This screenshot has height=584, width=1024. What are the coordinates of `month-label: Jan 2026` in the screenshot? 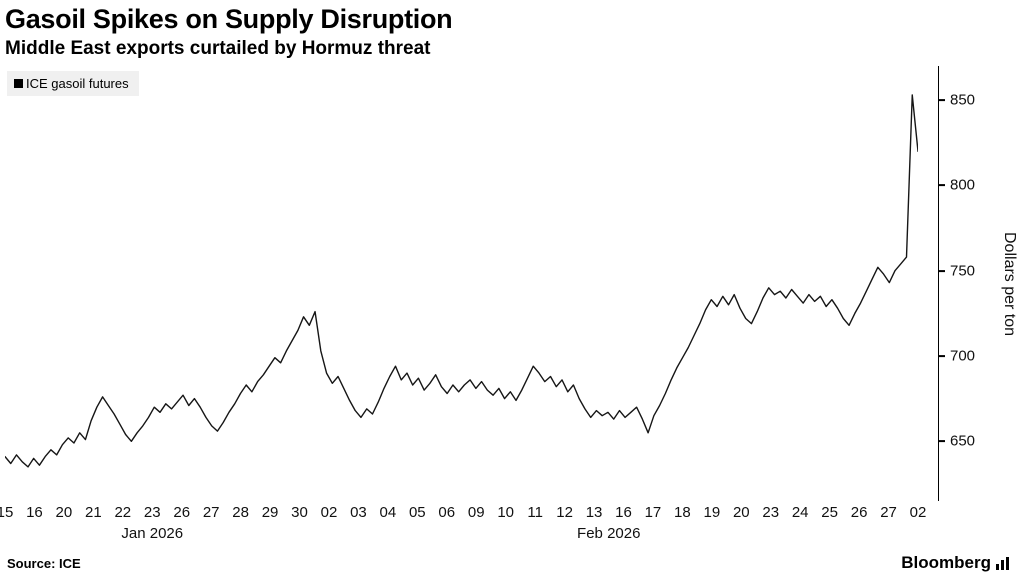 It's located at (152, 534).